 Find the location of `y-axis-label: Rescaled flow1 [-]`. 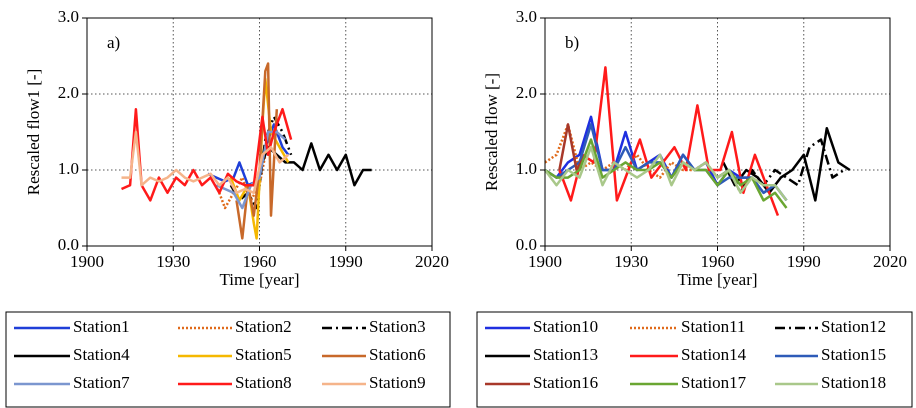

y-axis-label: Rescaled flow1 [-] is located at coordinates (33, 132).